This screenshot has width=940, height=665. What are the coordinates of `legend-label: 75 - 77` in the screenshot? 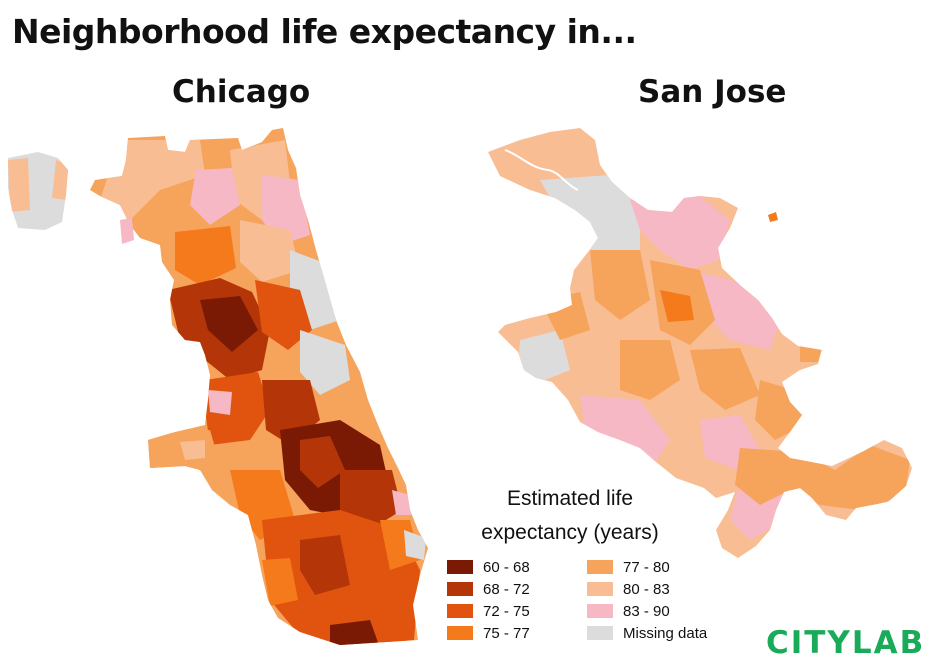 It's located at (506, 633).